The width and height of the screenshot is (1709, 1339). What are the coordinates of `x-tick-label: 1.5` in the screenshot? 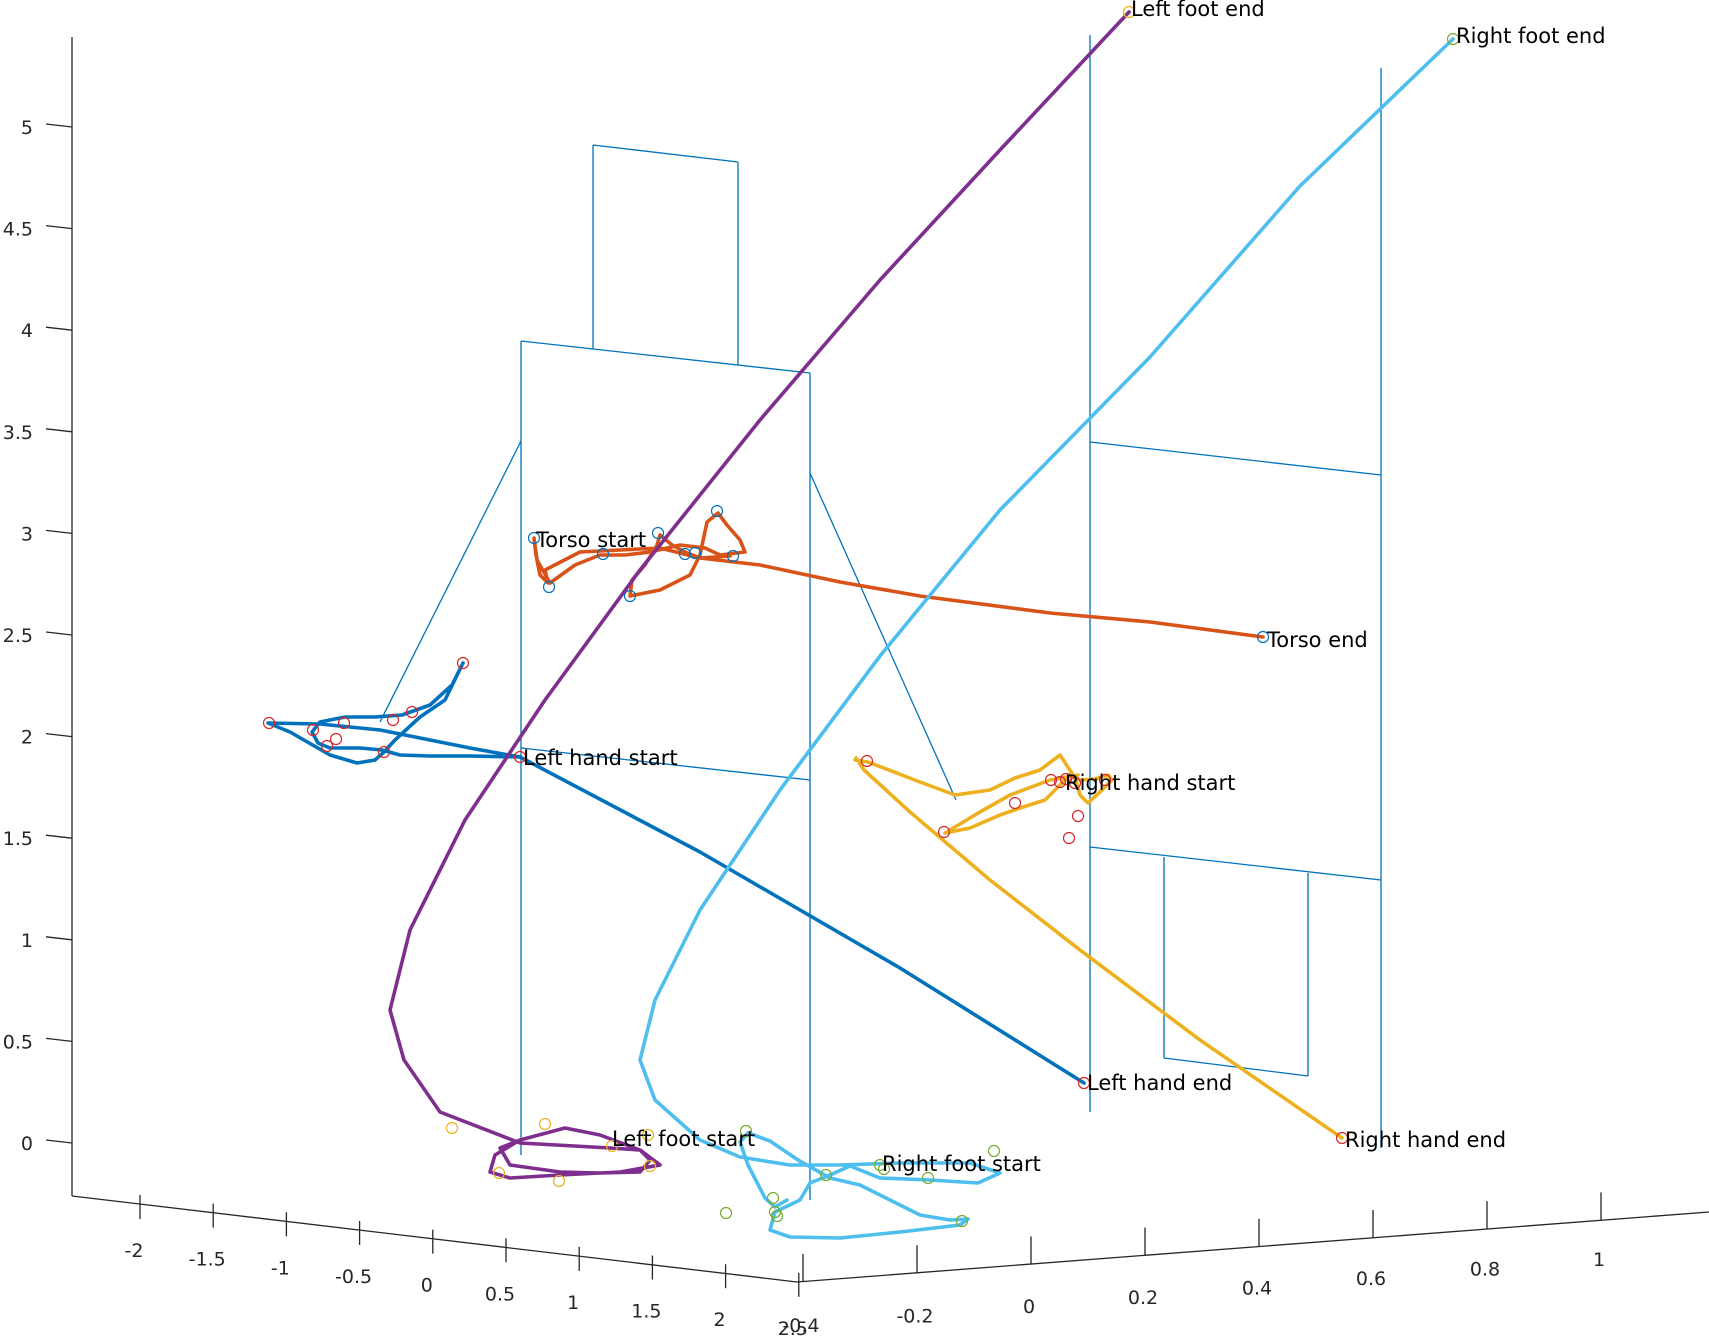 It's located at (646, 1312).